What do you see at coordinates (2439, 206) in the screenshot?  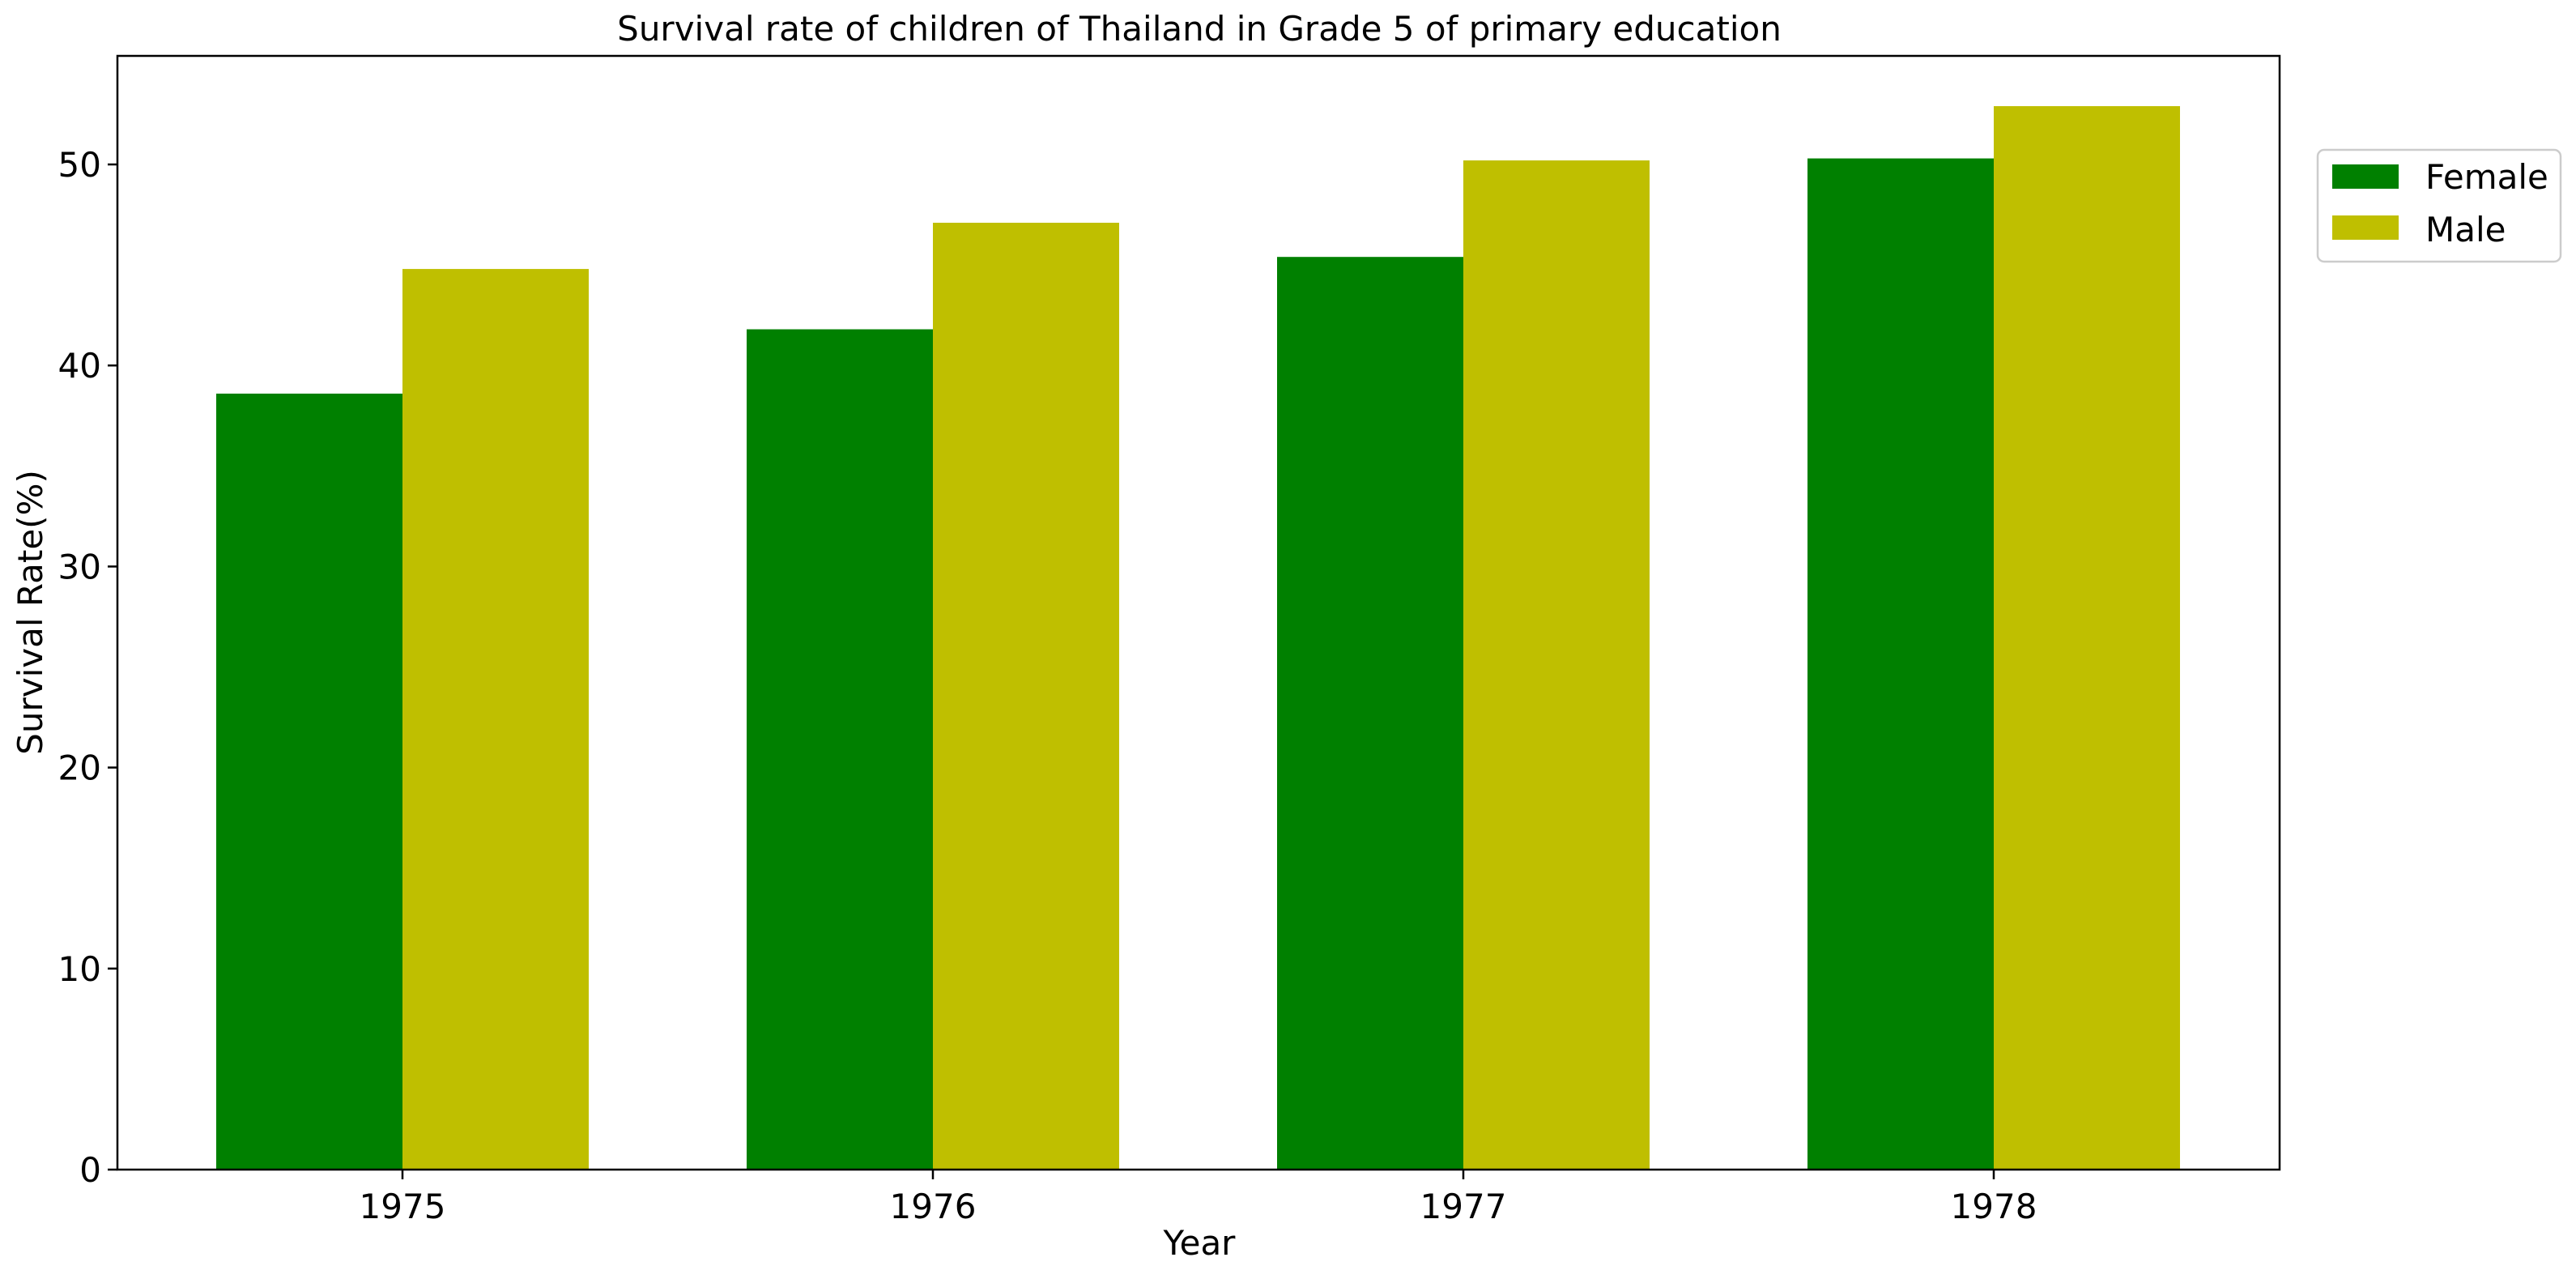 I see `legend: Female Male` at bounding box center [2439, 206].